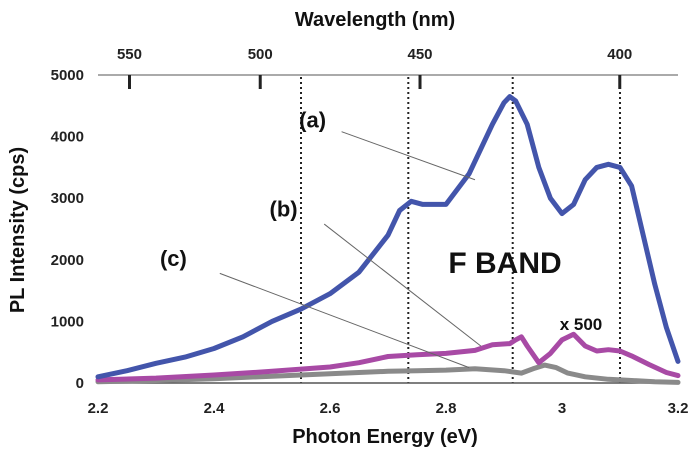 The height and width of the screenshot is (450, 690). Describe the element at coordinates (420, 54) in the screenshot. I see `top-tick-label: 450` at that location.